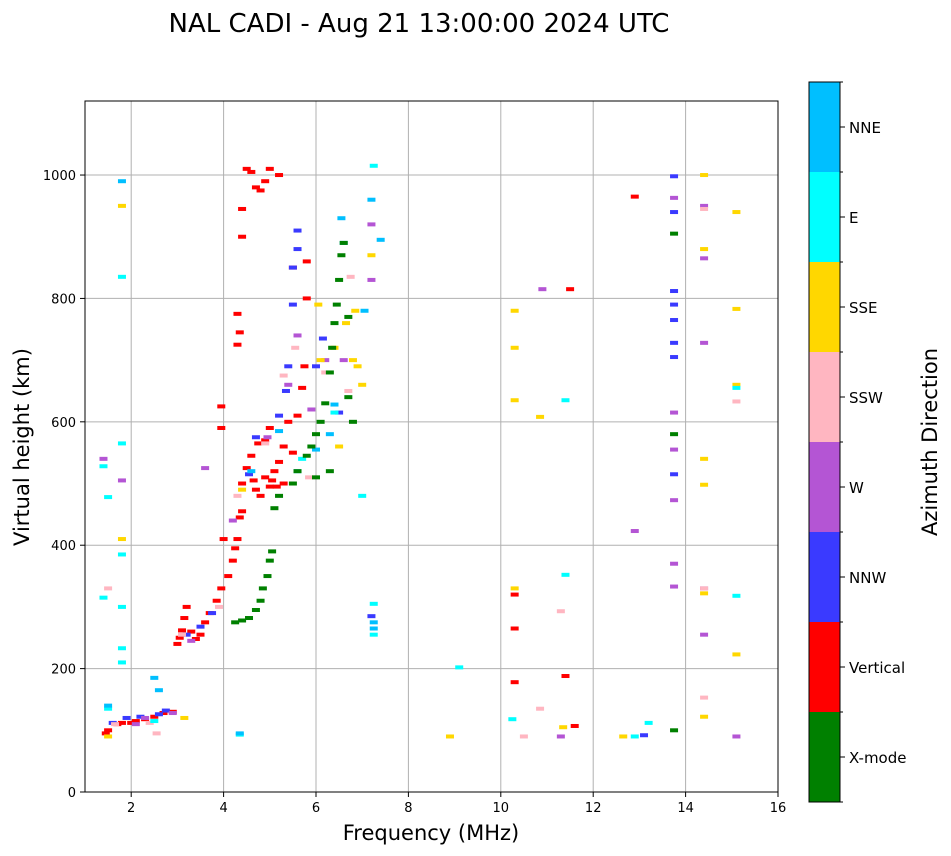  What do you see at coordinates (223, 808) in the screenshot?
I see `x-tick-label: 4` at bounding box center [223, 808].